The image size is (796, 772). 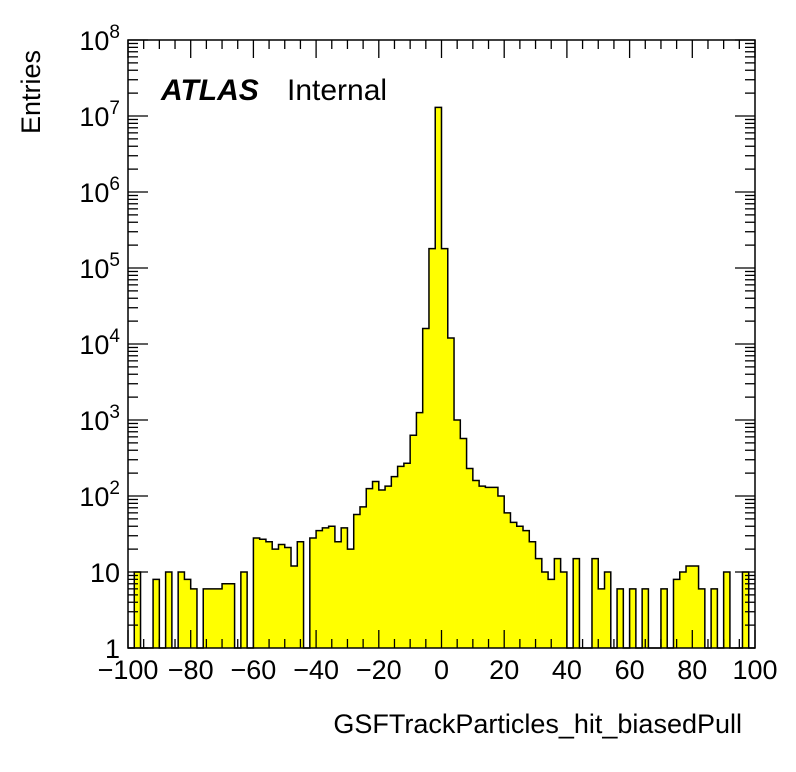 I want to click on y-tick-label: 10², so click(x=99, y=495).